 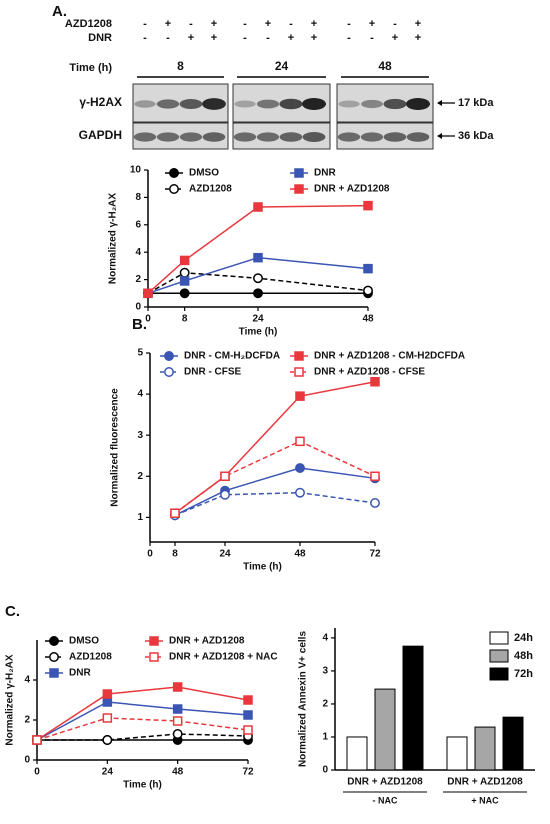 I want to click on band-label: GAPDH, so click(x=100, y=135).